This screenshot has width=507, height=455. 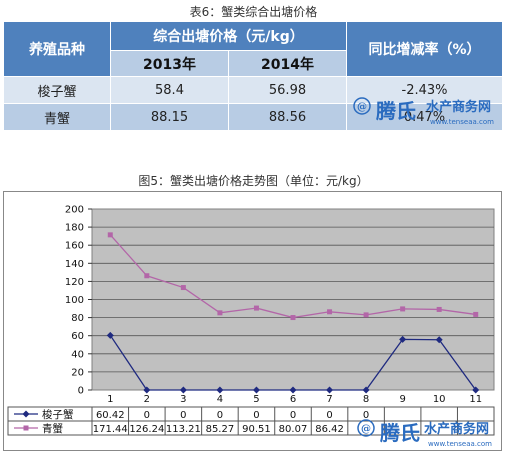 What do you see at coordinates (228, 36) in the screenshot?
I see `header-price-group: 综合出塘价格（元/kg）` at bounding box center [228, 36].